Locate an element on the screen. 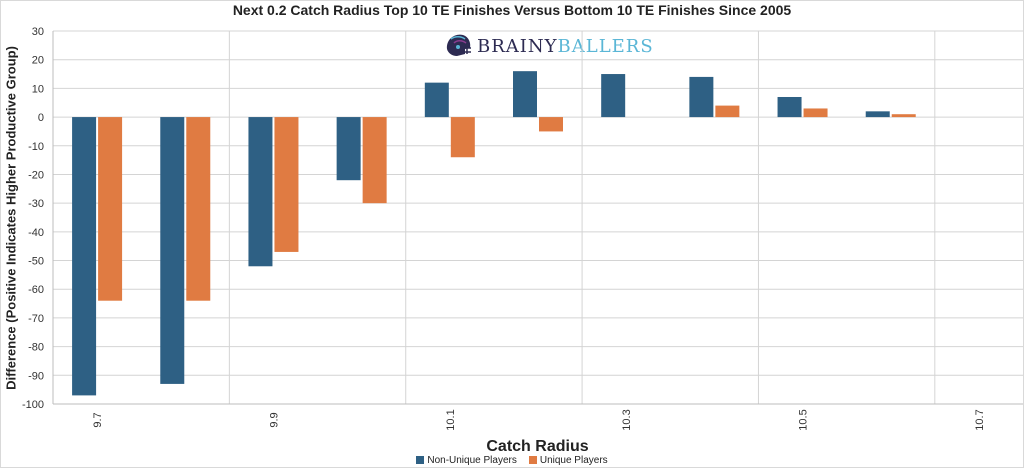 The image size is (1024, 468). x-axis-title: Catch Radius is located at coordinates (537, 446).